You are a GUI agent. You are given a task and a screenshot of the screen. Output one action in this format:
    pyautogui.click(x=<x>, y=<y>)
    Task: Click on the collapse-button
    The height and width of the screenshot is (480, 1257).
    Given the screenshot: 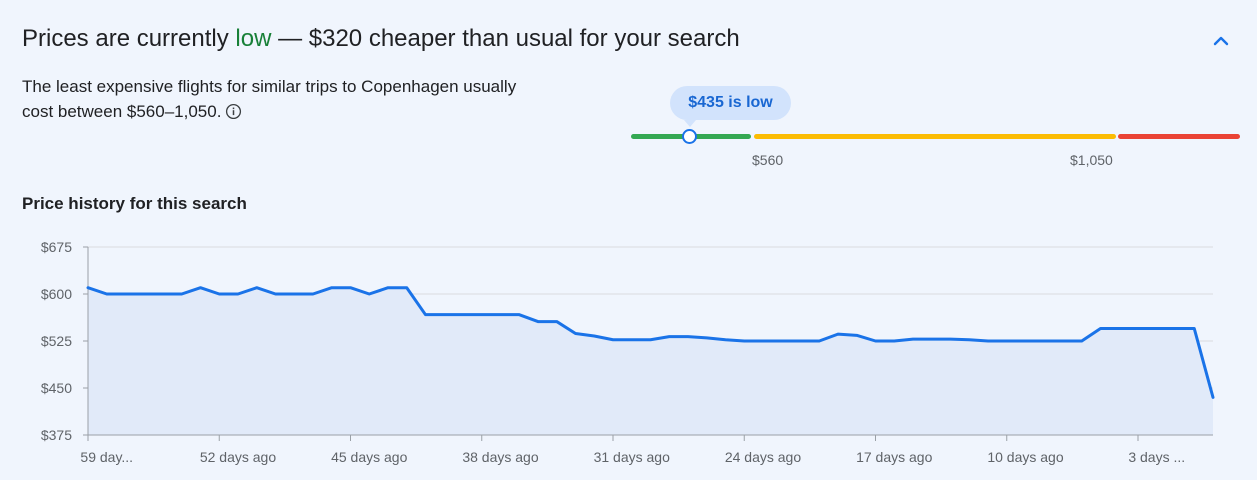 What is the action you would take?
    pyautogui.click(x=1221, y=41)
    